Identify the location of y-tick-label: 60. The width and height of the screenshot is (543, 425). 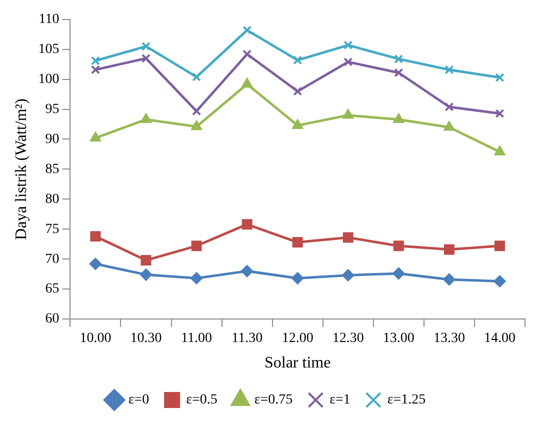
(52, 319).